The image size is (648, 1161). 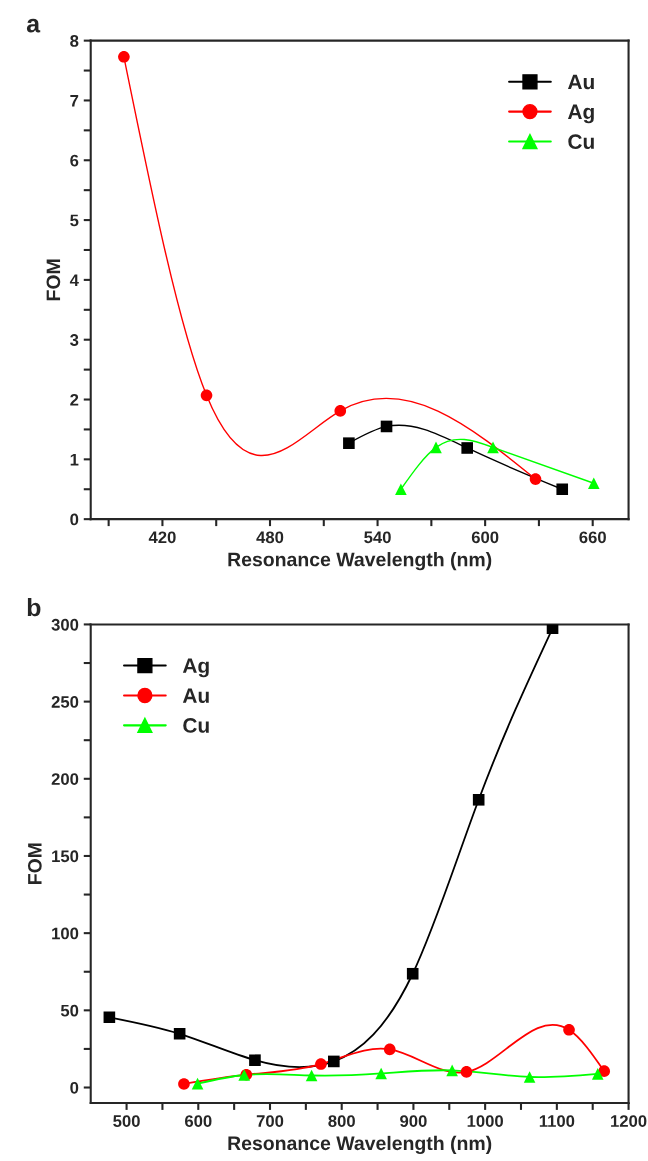 I want to click on x-tick-label: 1000, so click(x=485, y=1121).